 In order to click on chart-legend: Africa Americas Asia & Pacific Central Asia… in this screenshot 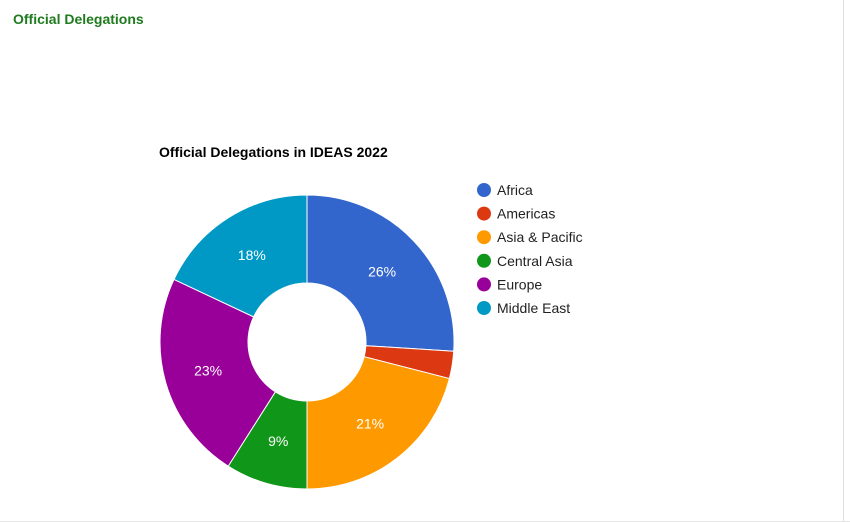, I will do `click(530, 249)`.